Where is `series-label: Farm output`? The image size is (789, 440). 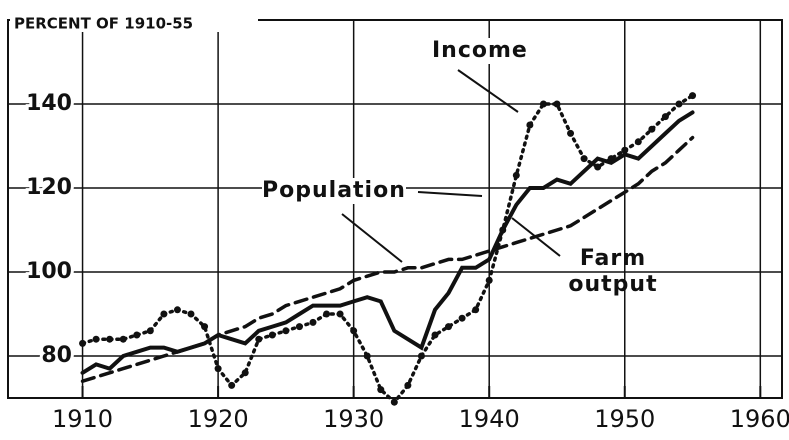 series-label: Farm output is located at coordinates (613, 271).